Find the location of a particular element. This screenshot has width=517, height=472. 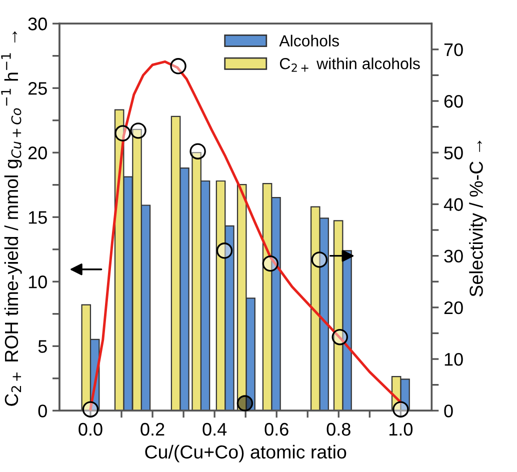

y-tick-label: 15 is located at coordinates (37, 217).